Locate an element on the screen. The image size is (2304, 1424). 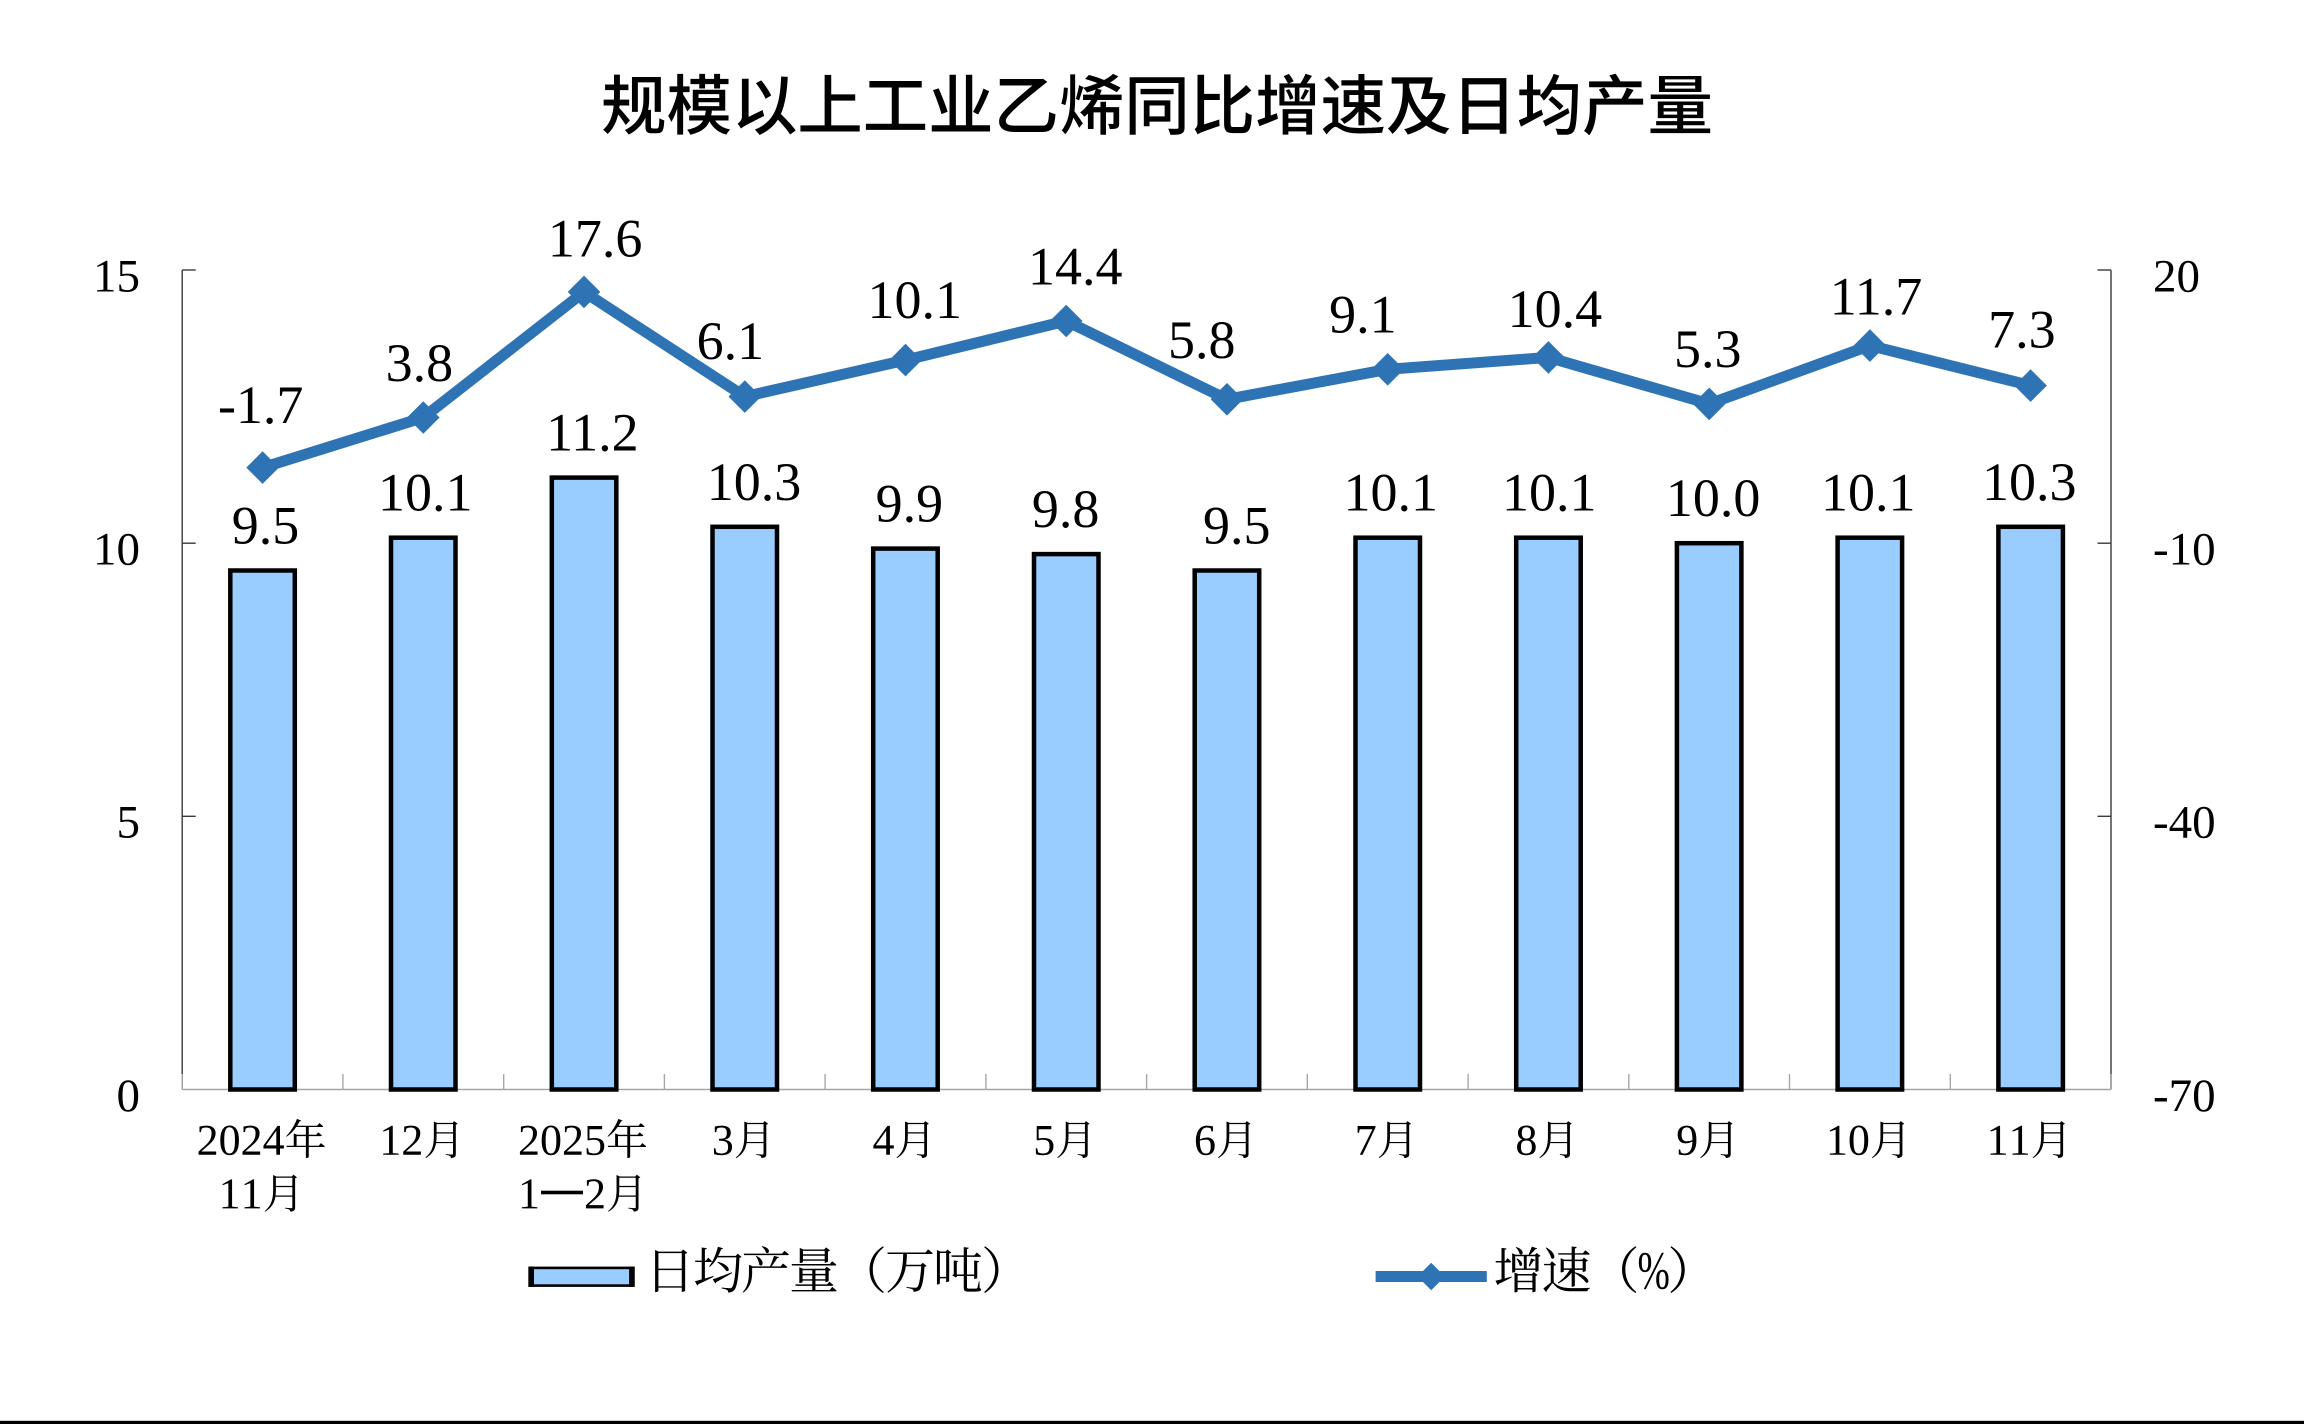
svg-text: 9.1 is located at coordinates (1363, 315).